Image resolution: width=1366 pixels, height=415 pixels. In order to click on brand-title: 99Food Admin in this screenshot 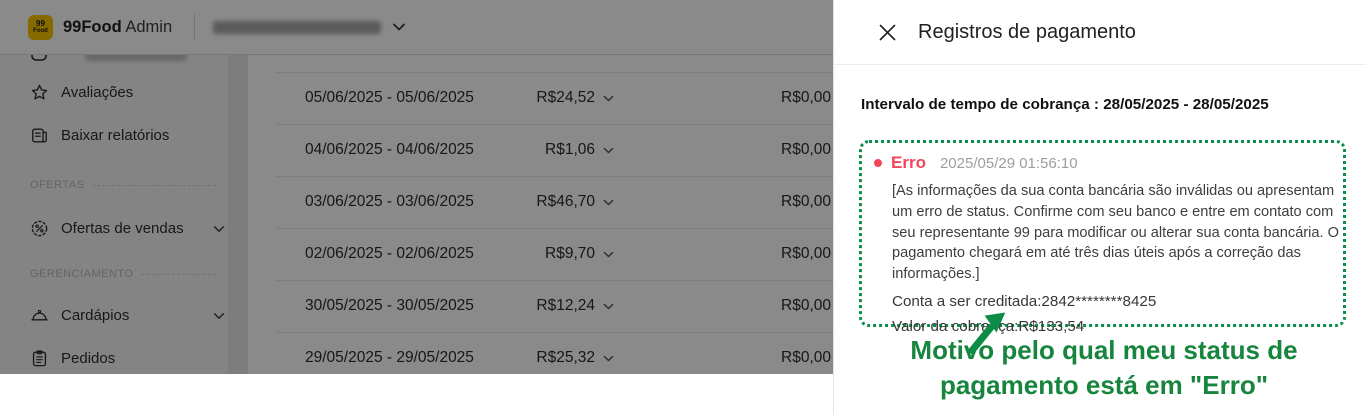, I will do `click(117, 27)`.